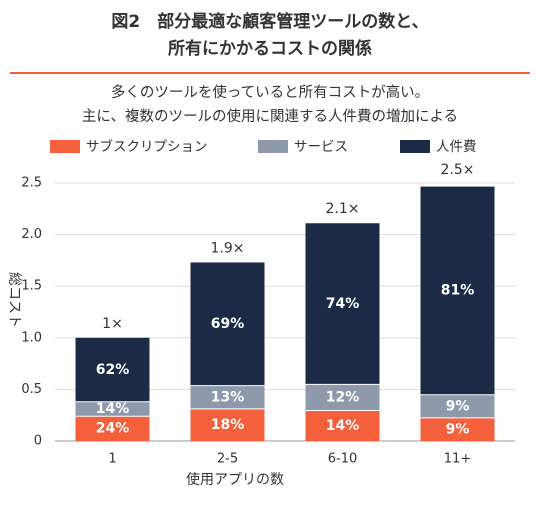 Image resolution: width=540 pixels, height=505 pixels. Describe the element at coordinates (270, 92) in the screenshot. I see `subtitle: 多くのツールを使っていると所有コストが高い。` at that location.